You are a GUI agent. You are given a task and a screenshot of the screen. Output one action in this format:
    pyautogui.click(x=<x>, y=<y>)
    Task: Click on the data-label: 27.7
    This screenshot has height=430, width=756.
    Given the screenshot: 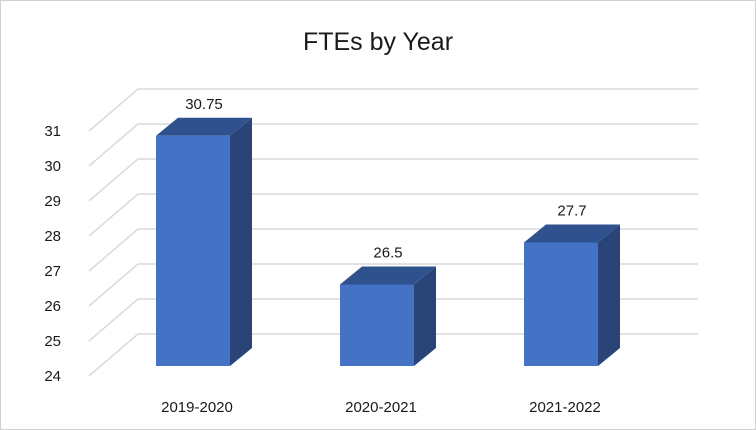 What is the action you would take?
    pyautogui.click(x=571, y=211)
    